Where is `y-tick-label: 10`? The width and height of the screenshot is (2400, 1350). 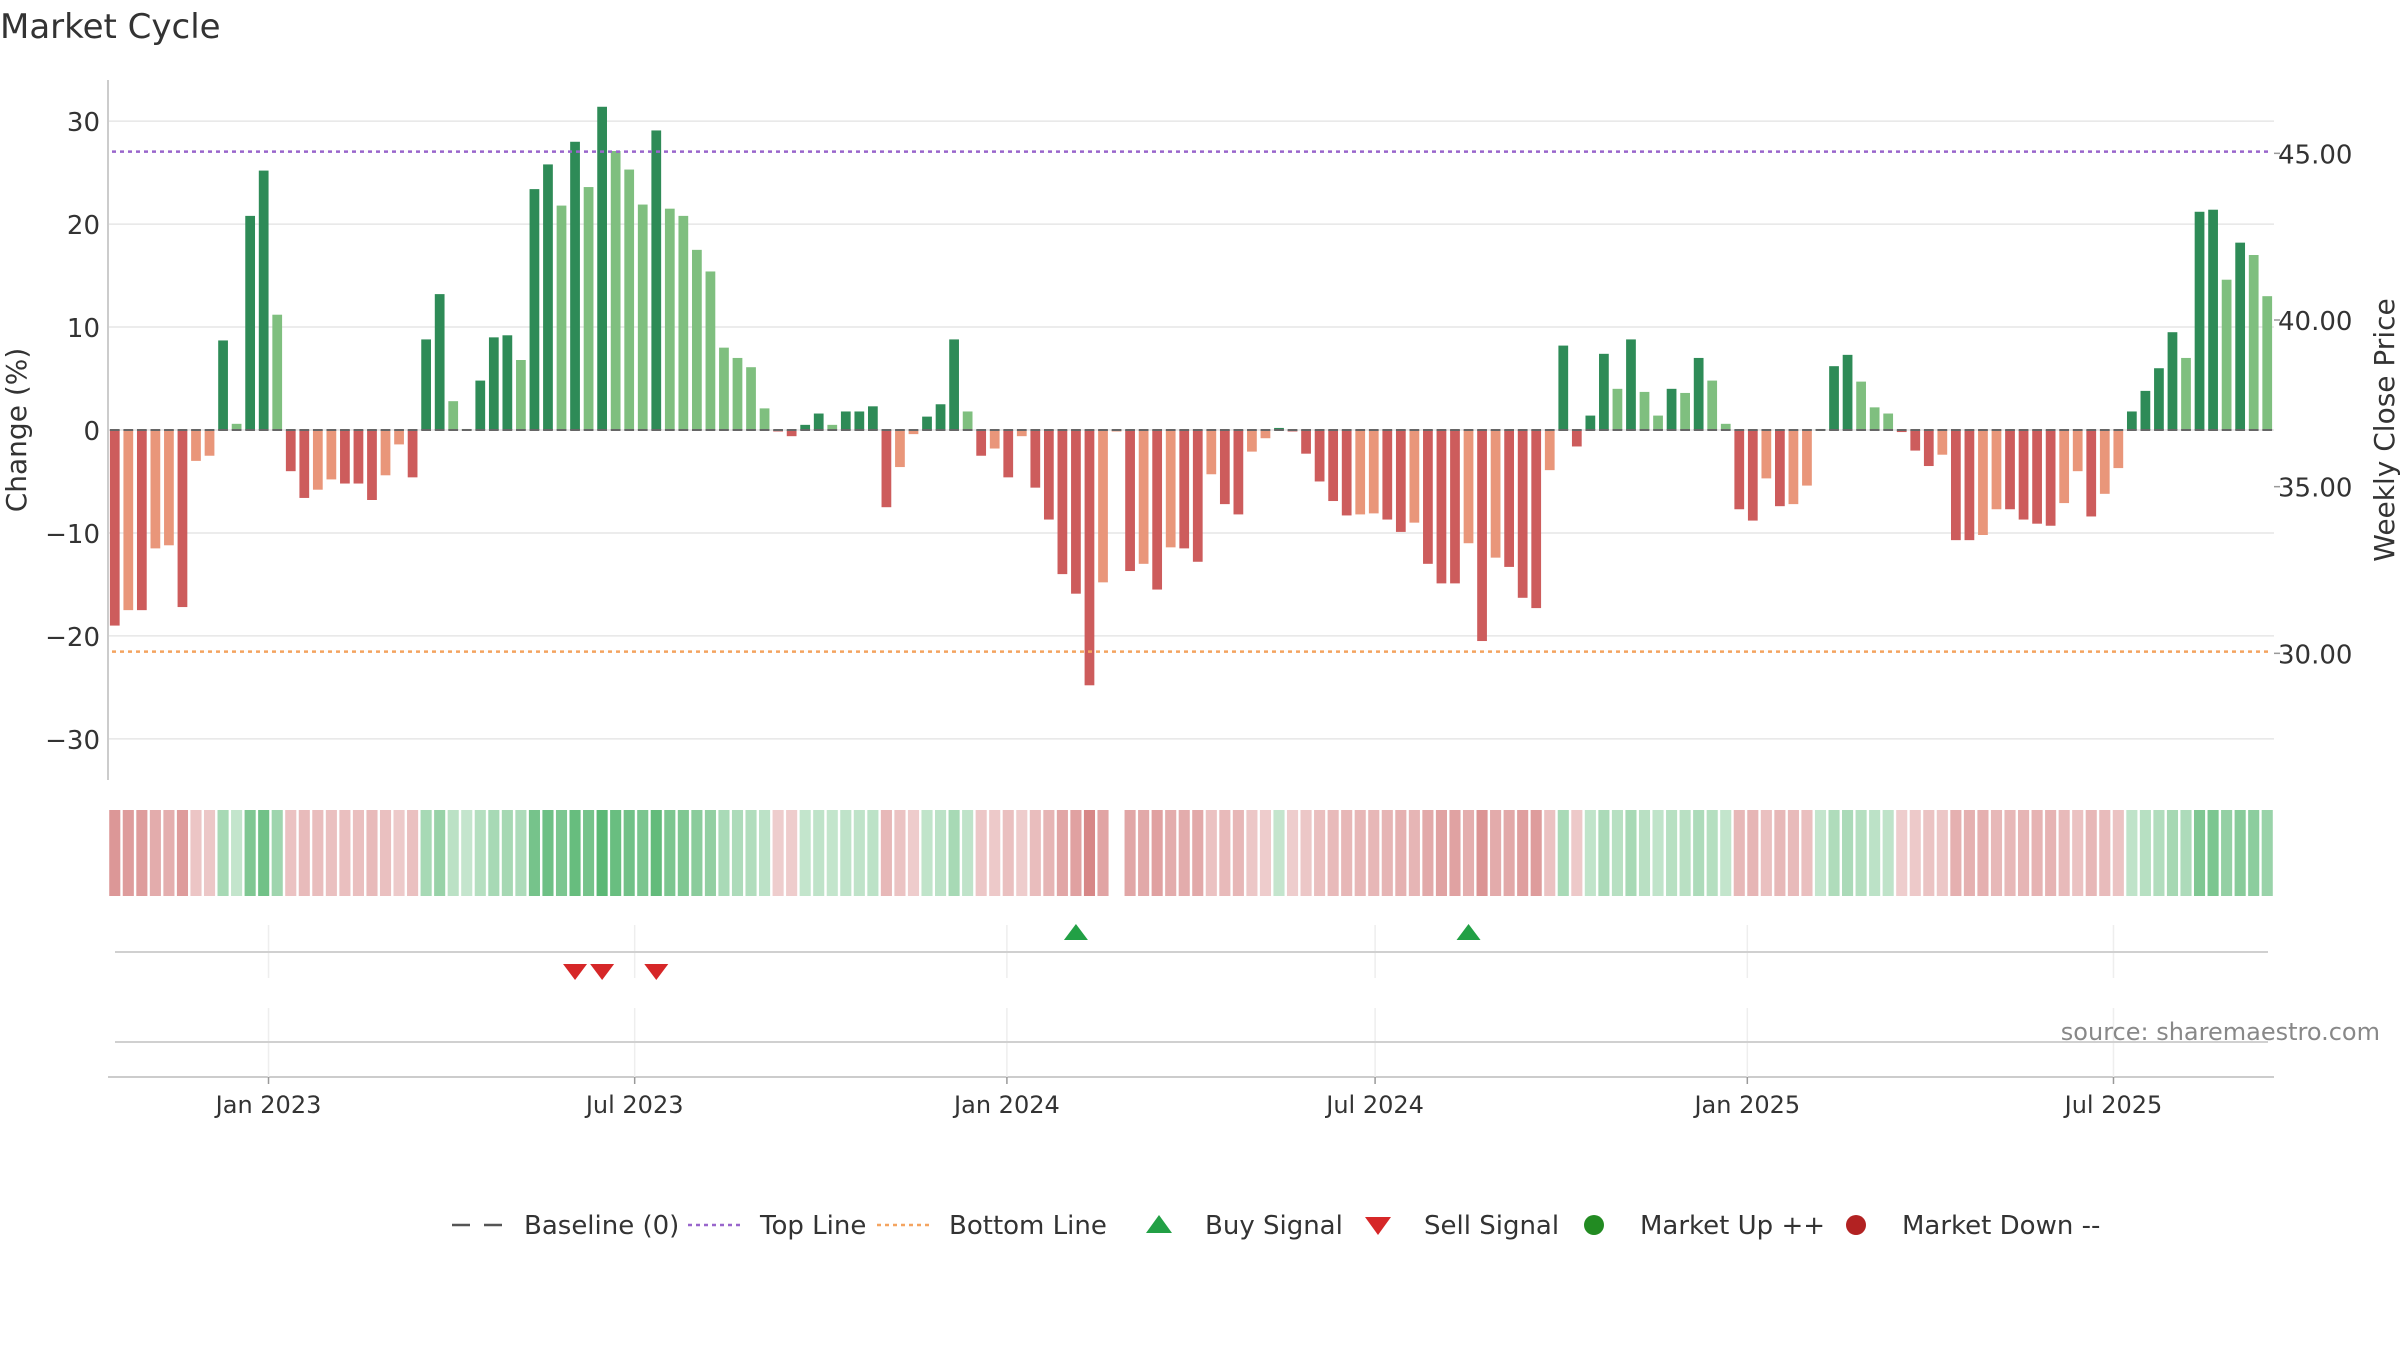
y-tick-label: 10 is located at coordinates (83, 329).